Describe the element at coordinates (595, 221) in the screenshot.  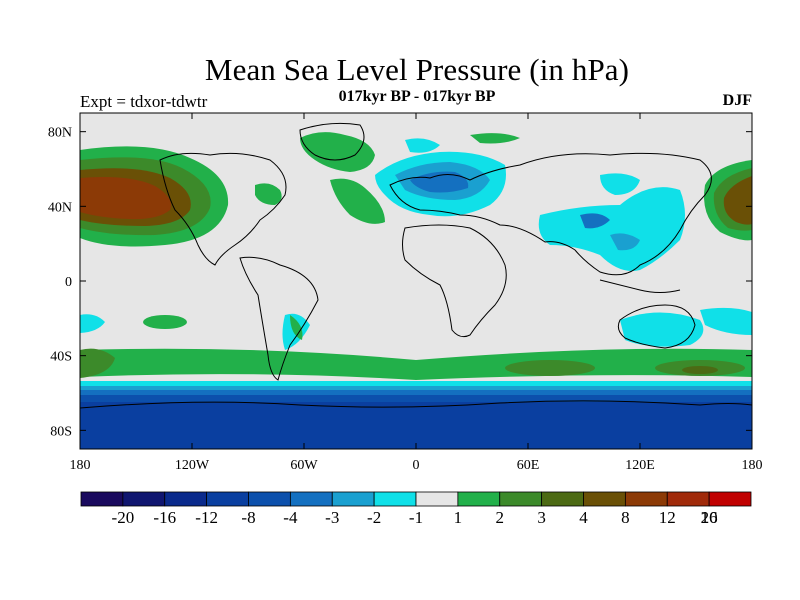
I see `asia-low-core` at that location.